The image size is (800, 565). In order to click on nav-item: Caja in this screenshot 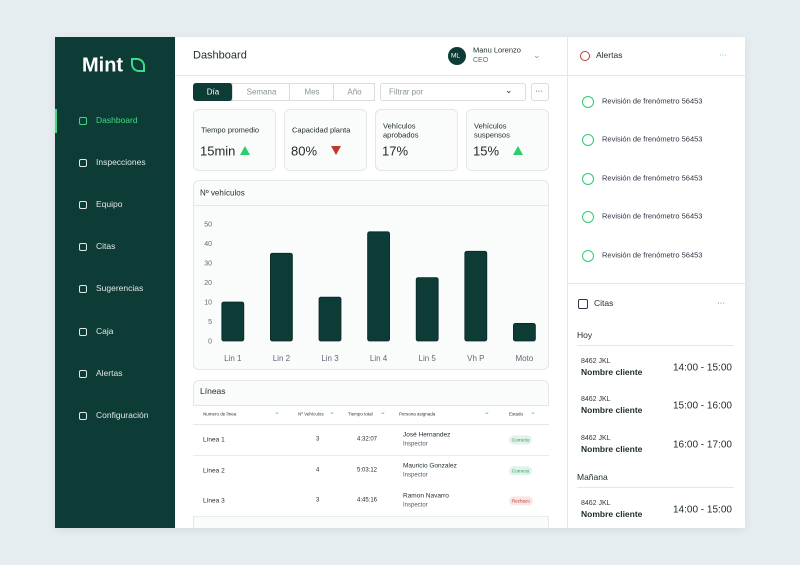, I will do `click(105, 330)`.